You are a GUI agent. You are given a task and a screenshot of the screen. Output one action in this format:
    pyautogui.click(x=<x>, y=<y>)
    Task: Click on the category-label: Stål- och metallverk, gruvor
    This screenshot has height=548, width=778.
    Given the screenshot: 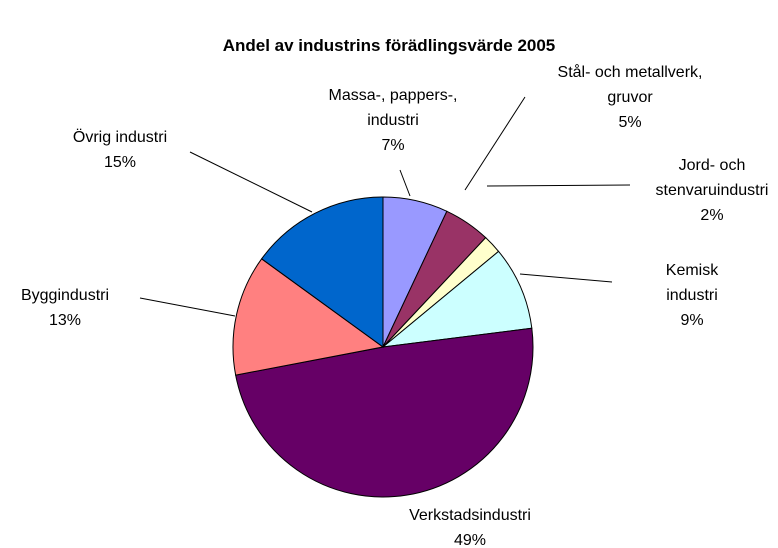 What is the action you would take?
    pyautogui.click(x=630, y=85)
    